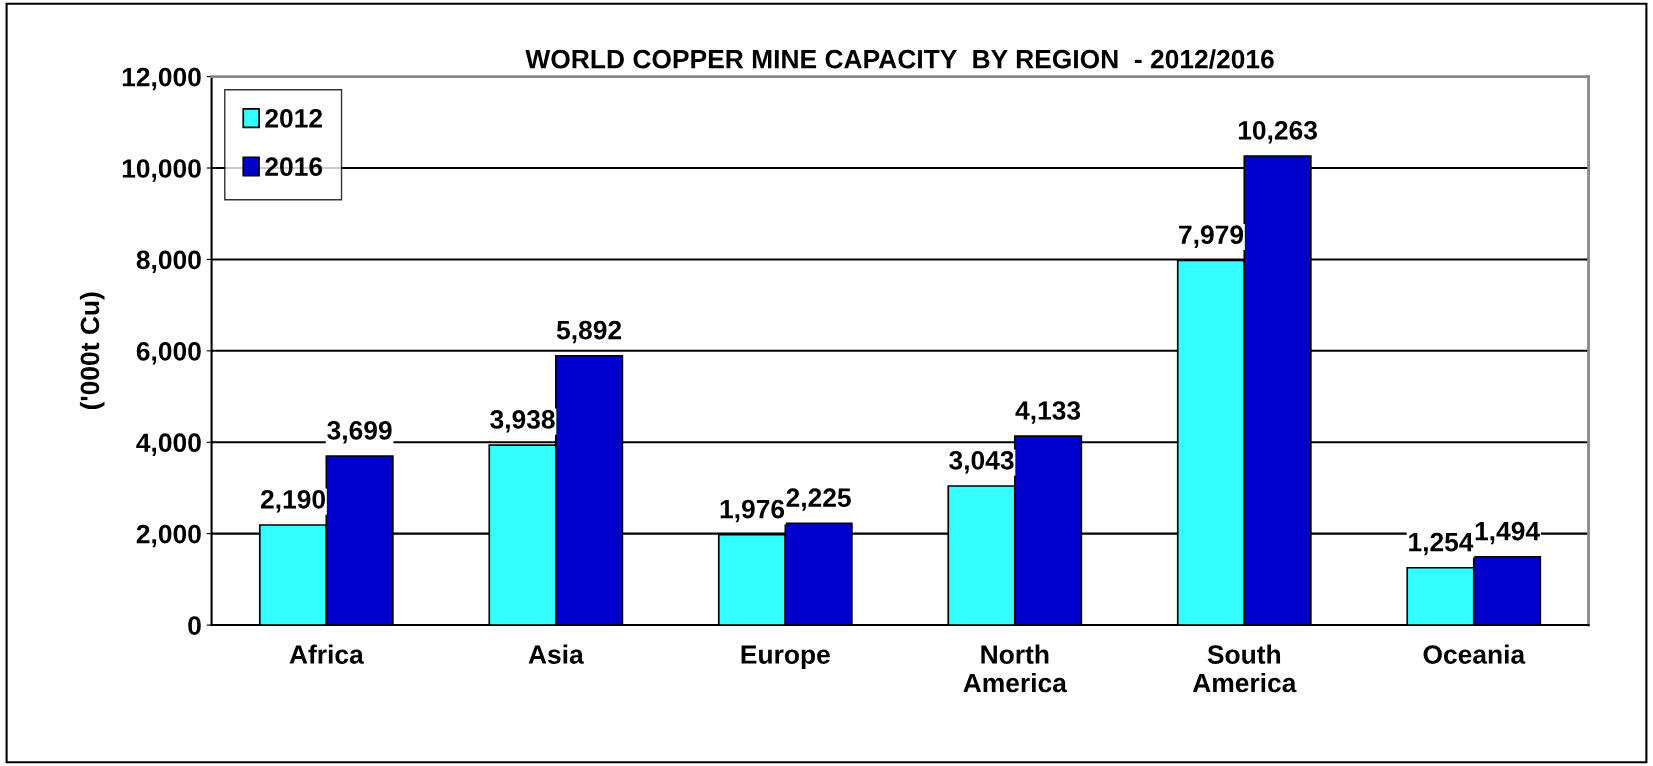 The width and height of the screenshot is (1653, 766). What do you see at coordinates (752, 511) in the screenshot?
I see `data-label: 1,976` at bounding box center [752, 511].